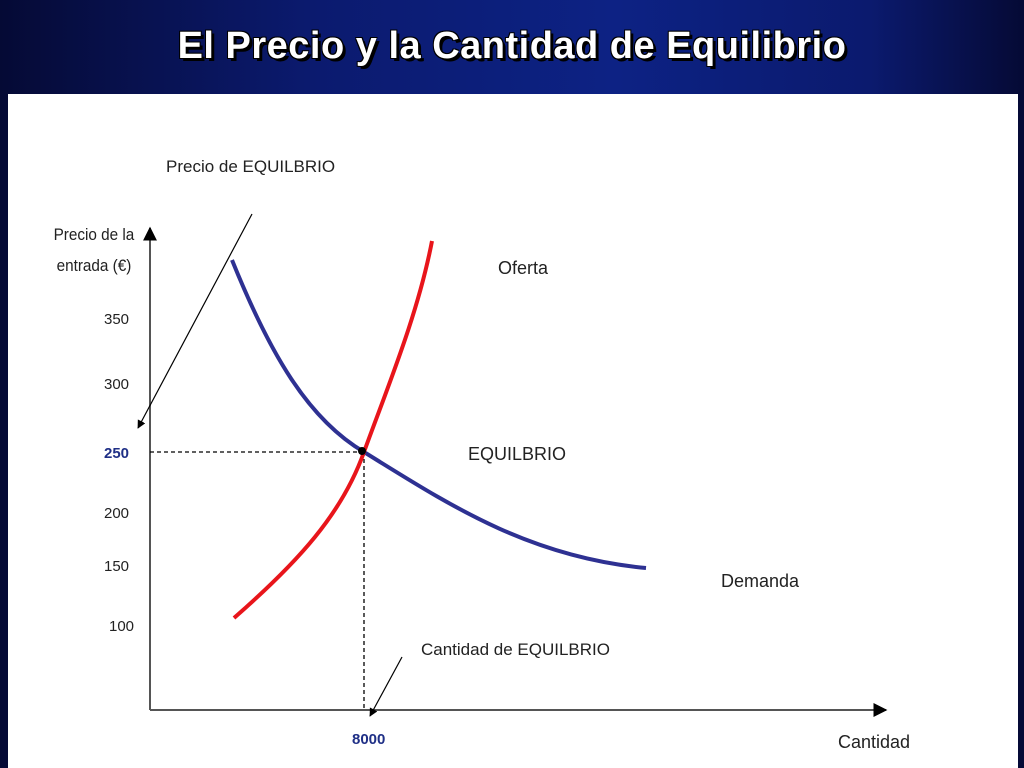 This screenshot has width=1024, height=768. Describe the element at coordinates (116, 384) in the screenshot. I see `y-tick-label: 300` at that location.